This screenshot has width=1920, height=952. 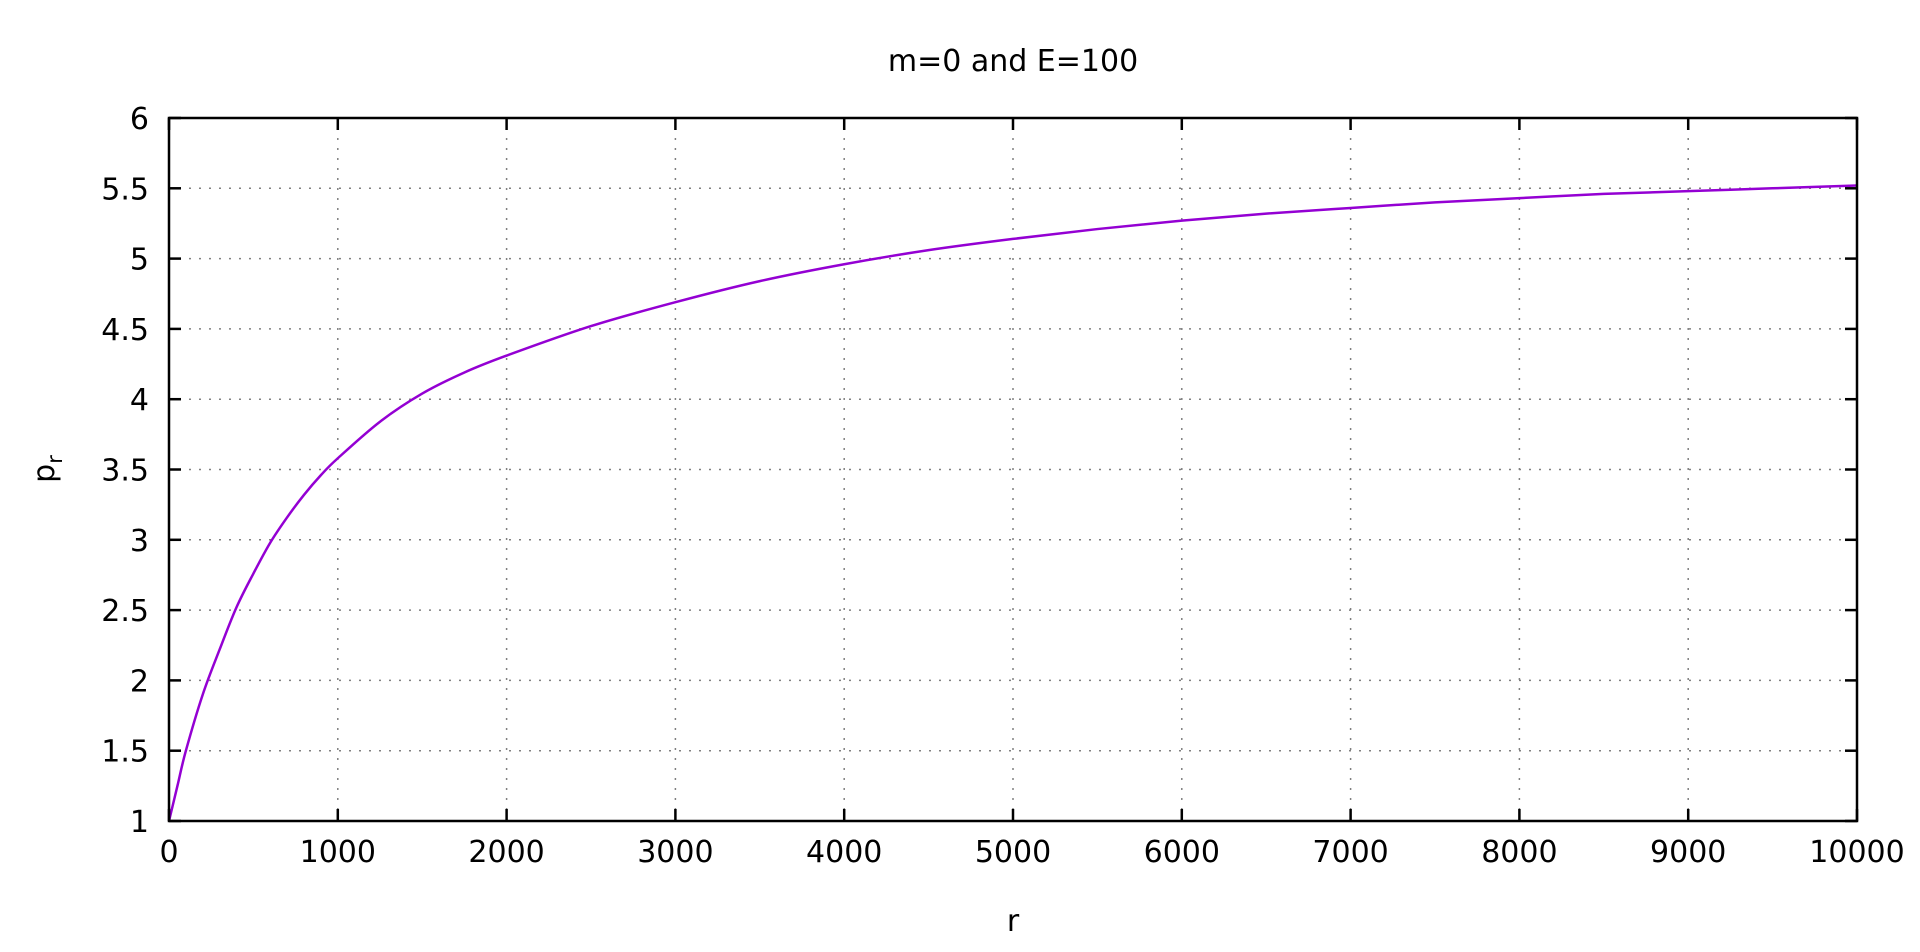 I want to click on y-tick-label: 3.5, so click(x=125, y=471).